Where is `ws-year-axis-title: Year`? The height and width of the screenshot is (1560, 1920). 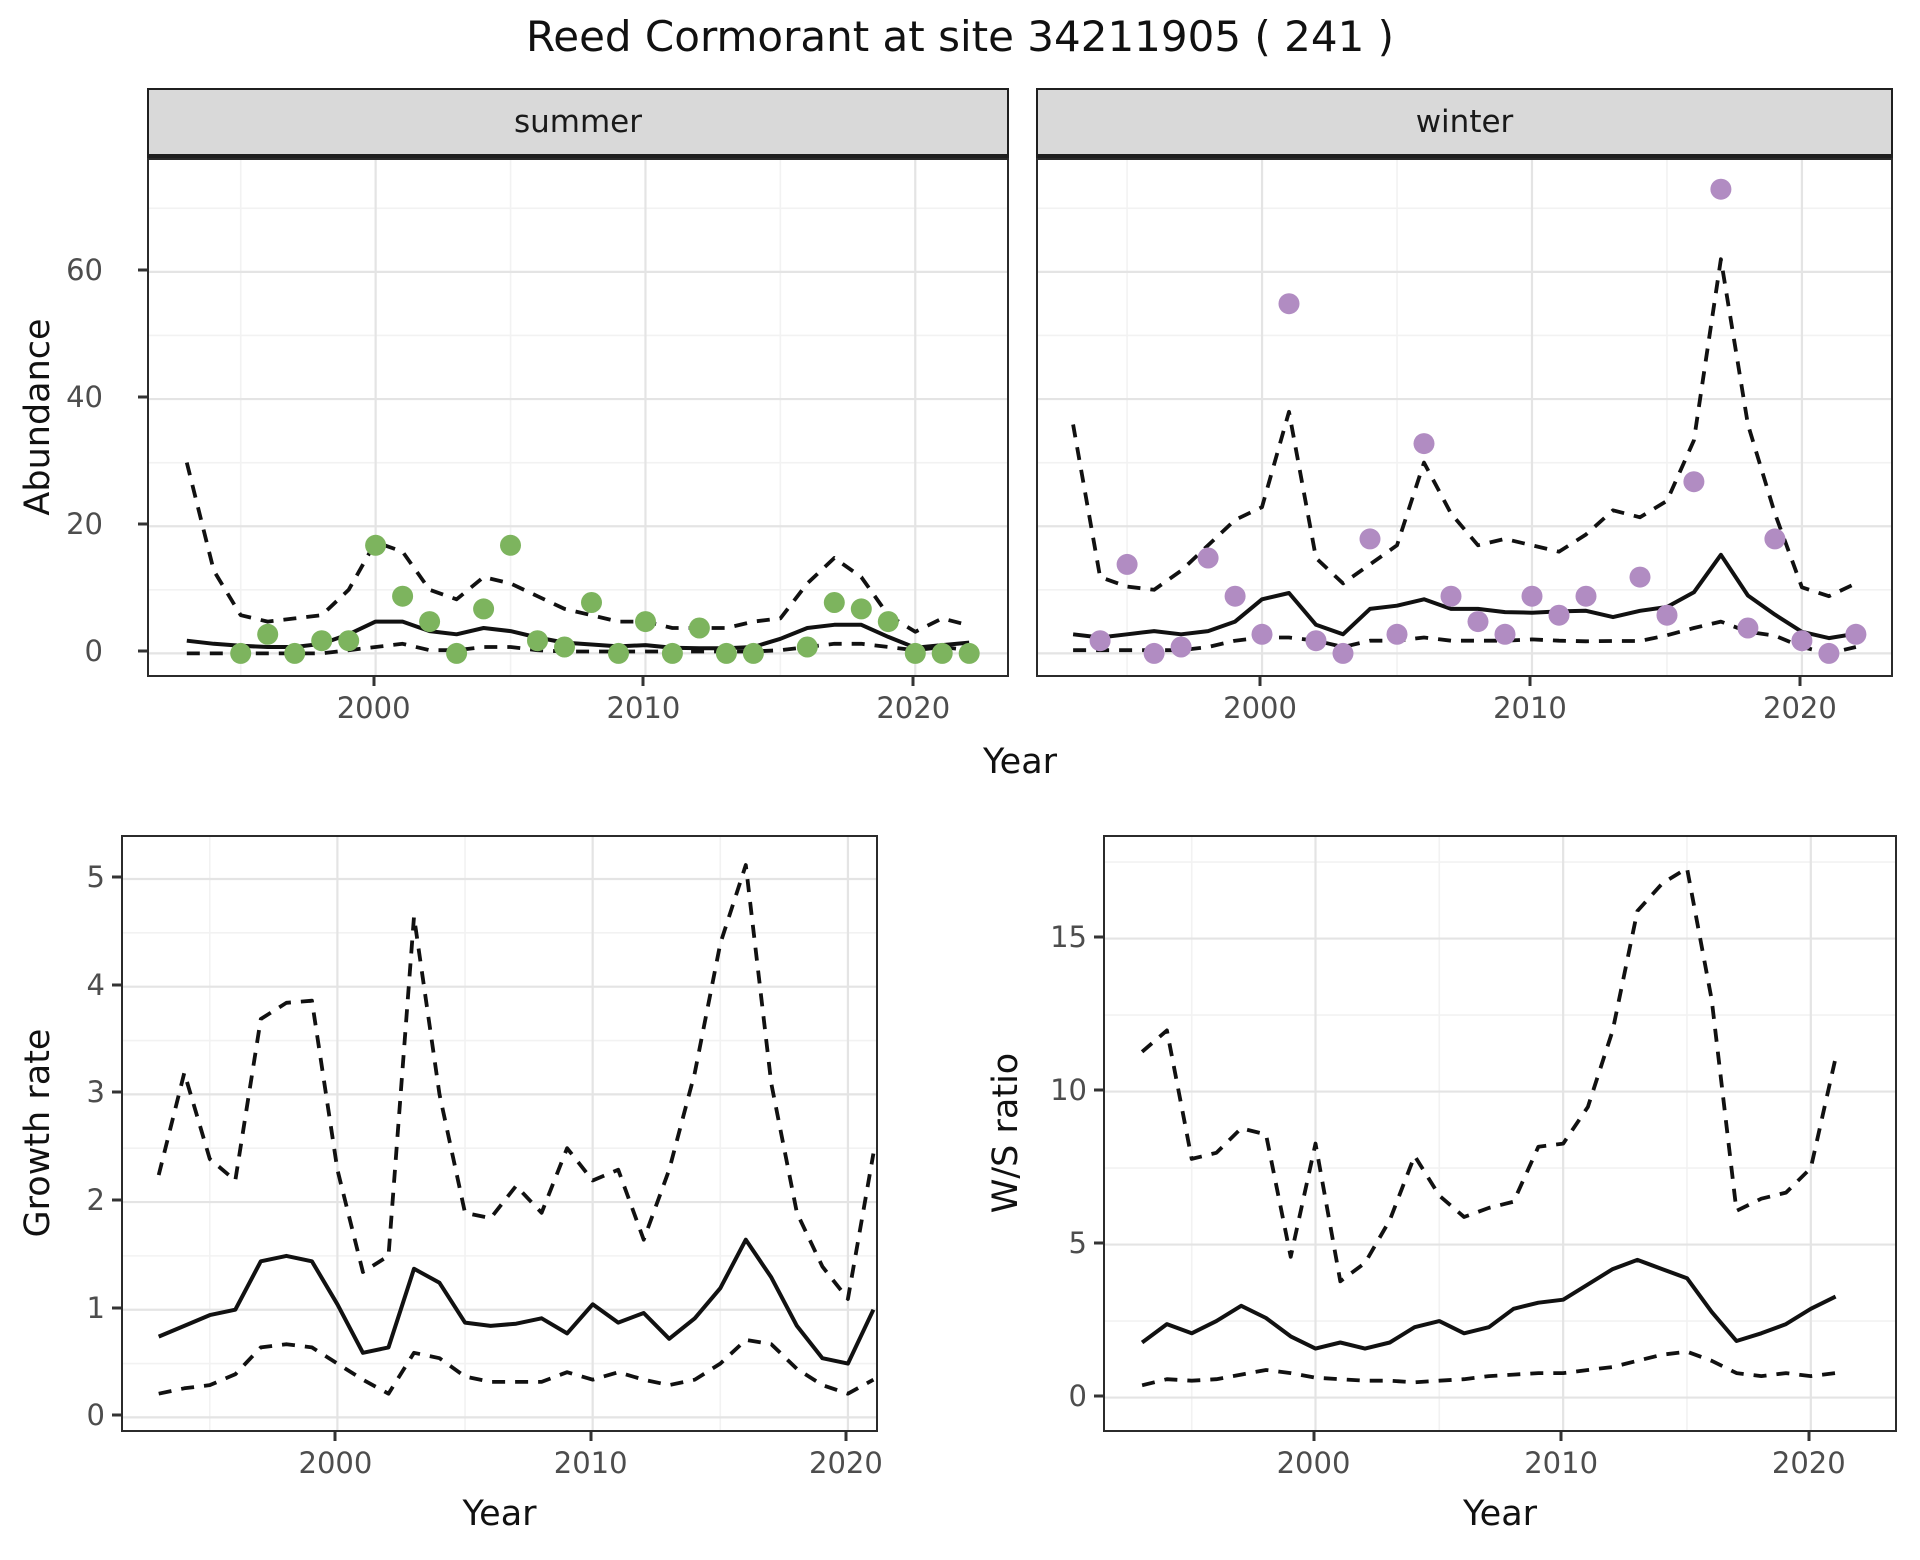
ws-year-axis-title: Year is located at coordinates (1500, 1514).